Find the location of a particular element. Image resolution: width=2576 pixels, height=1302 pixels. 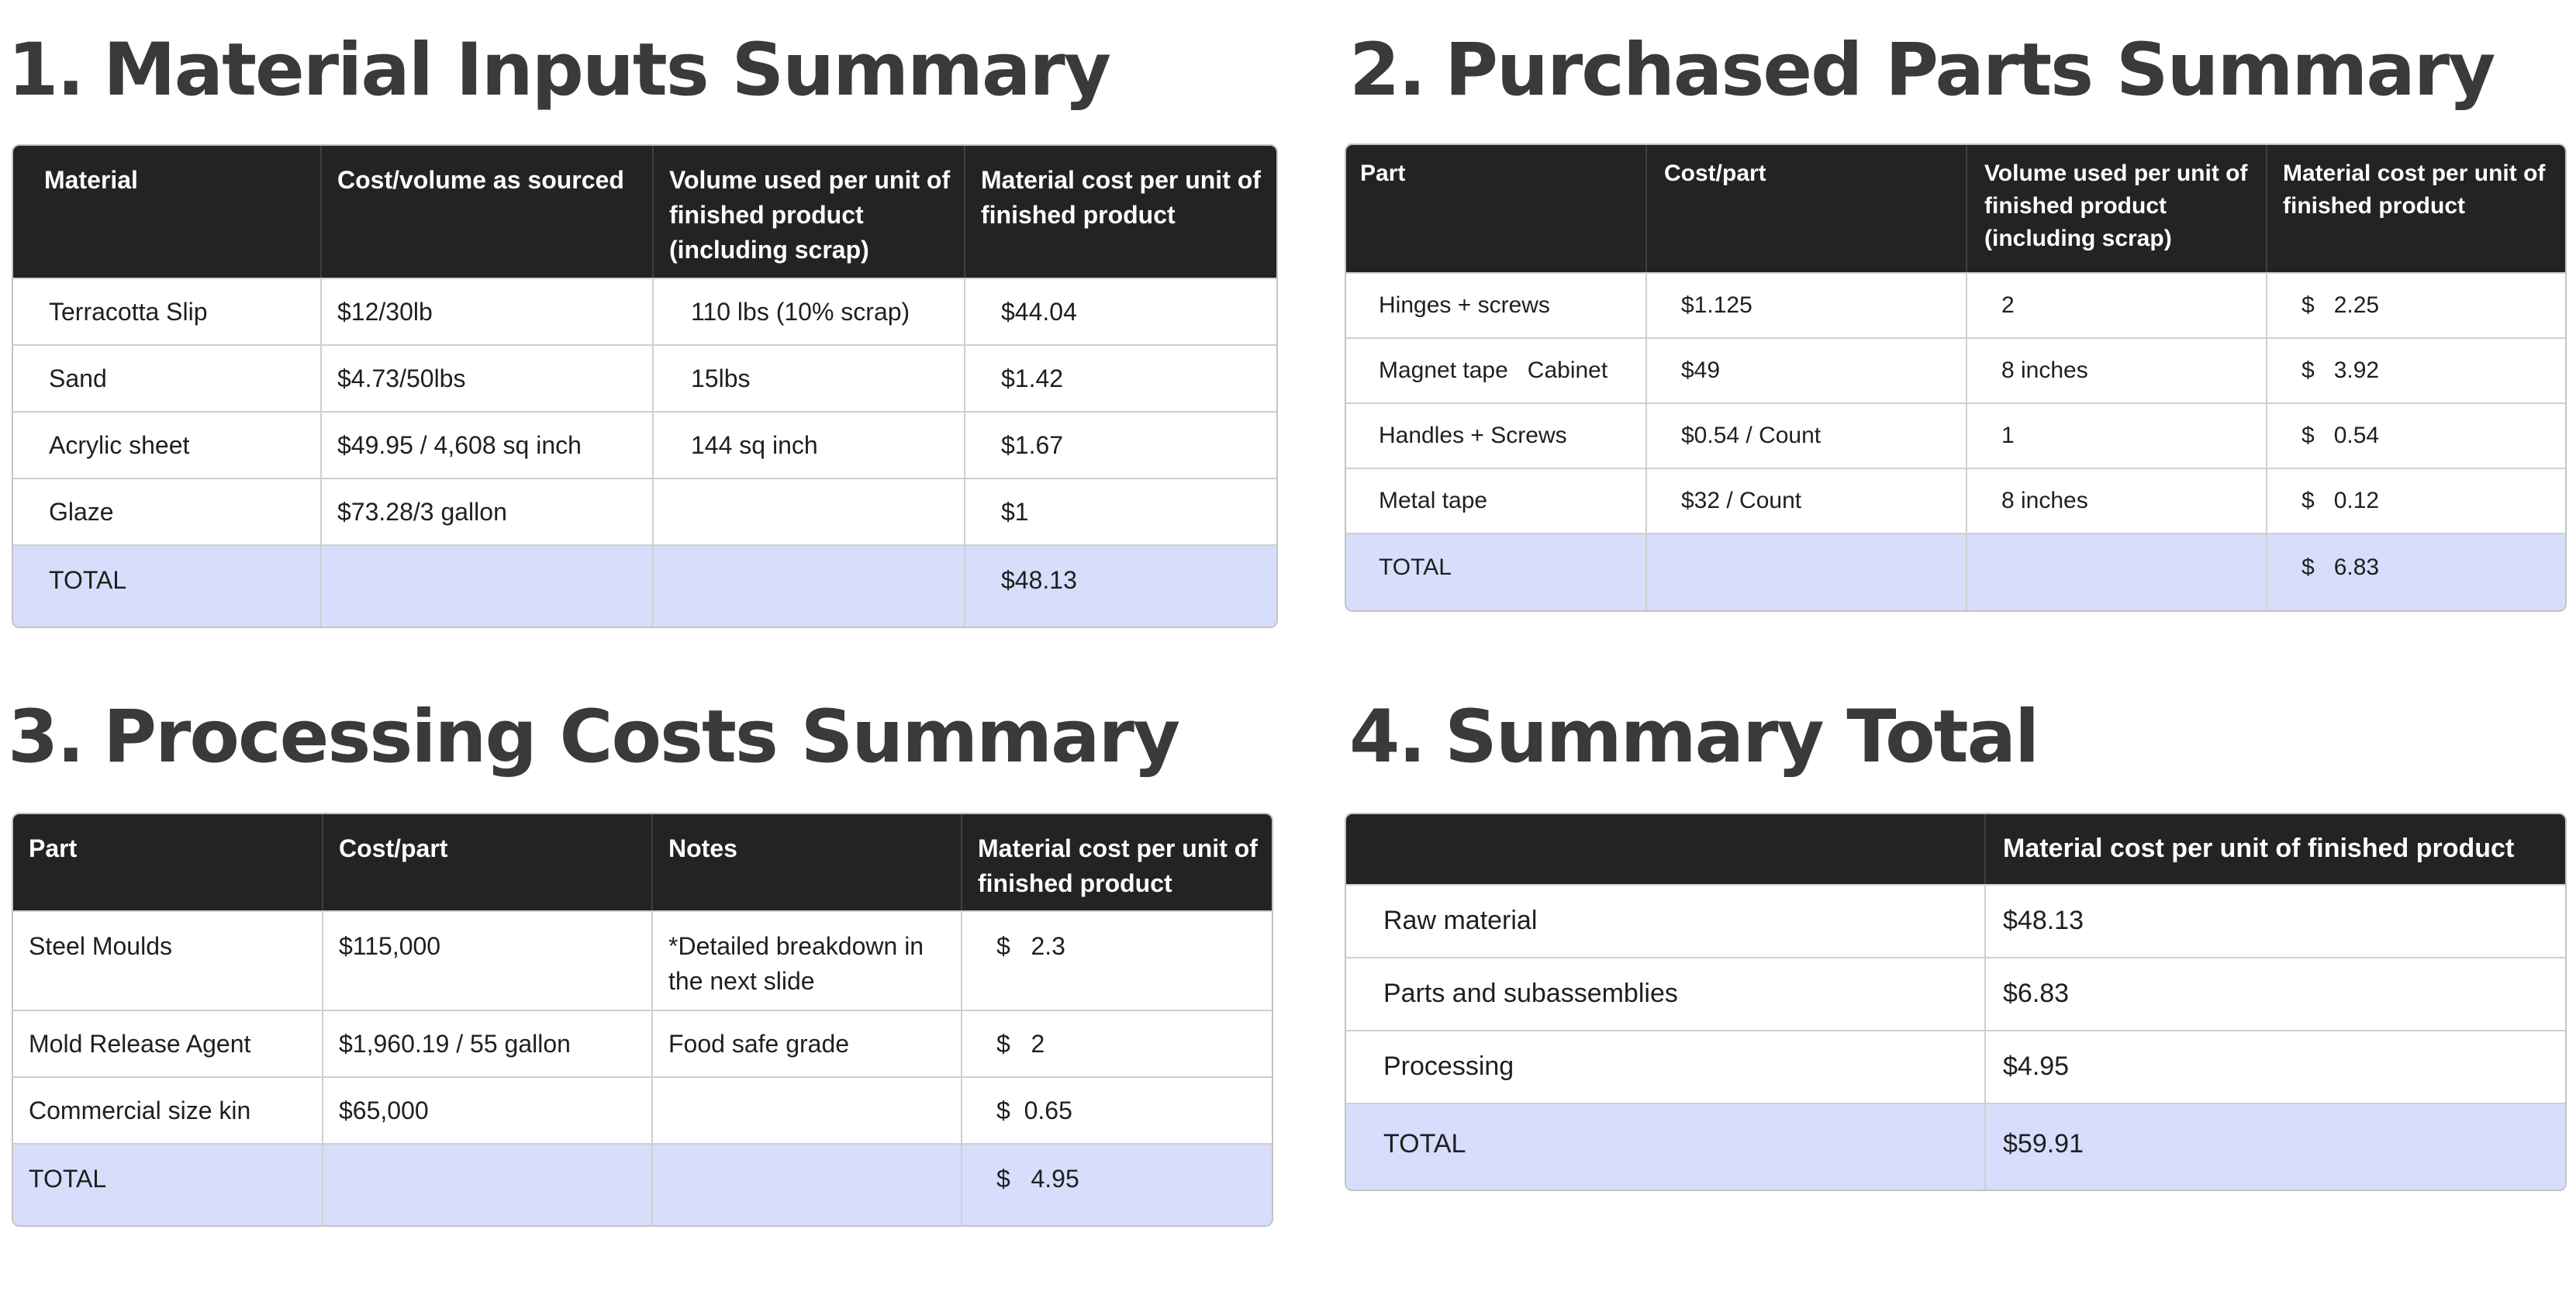

table-row: Parts and subassemblies $6.83 is located at coordinates (1955, 994).